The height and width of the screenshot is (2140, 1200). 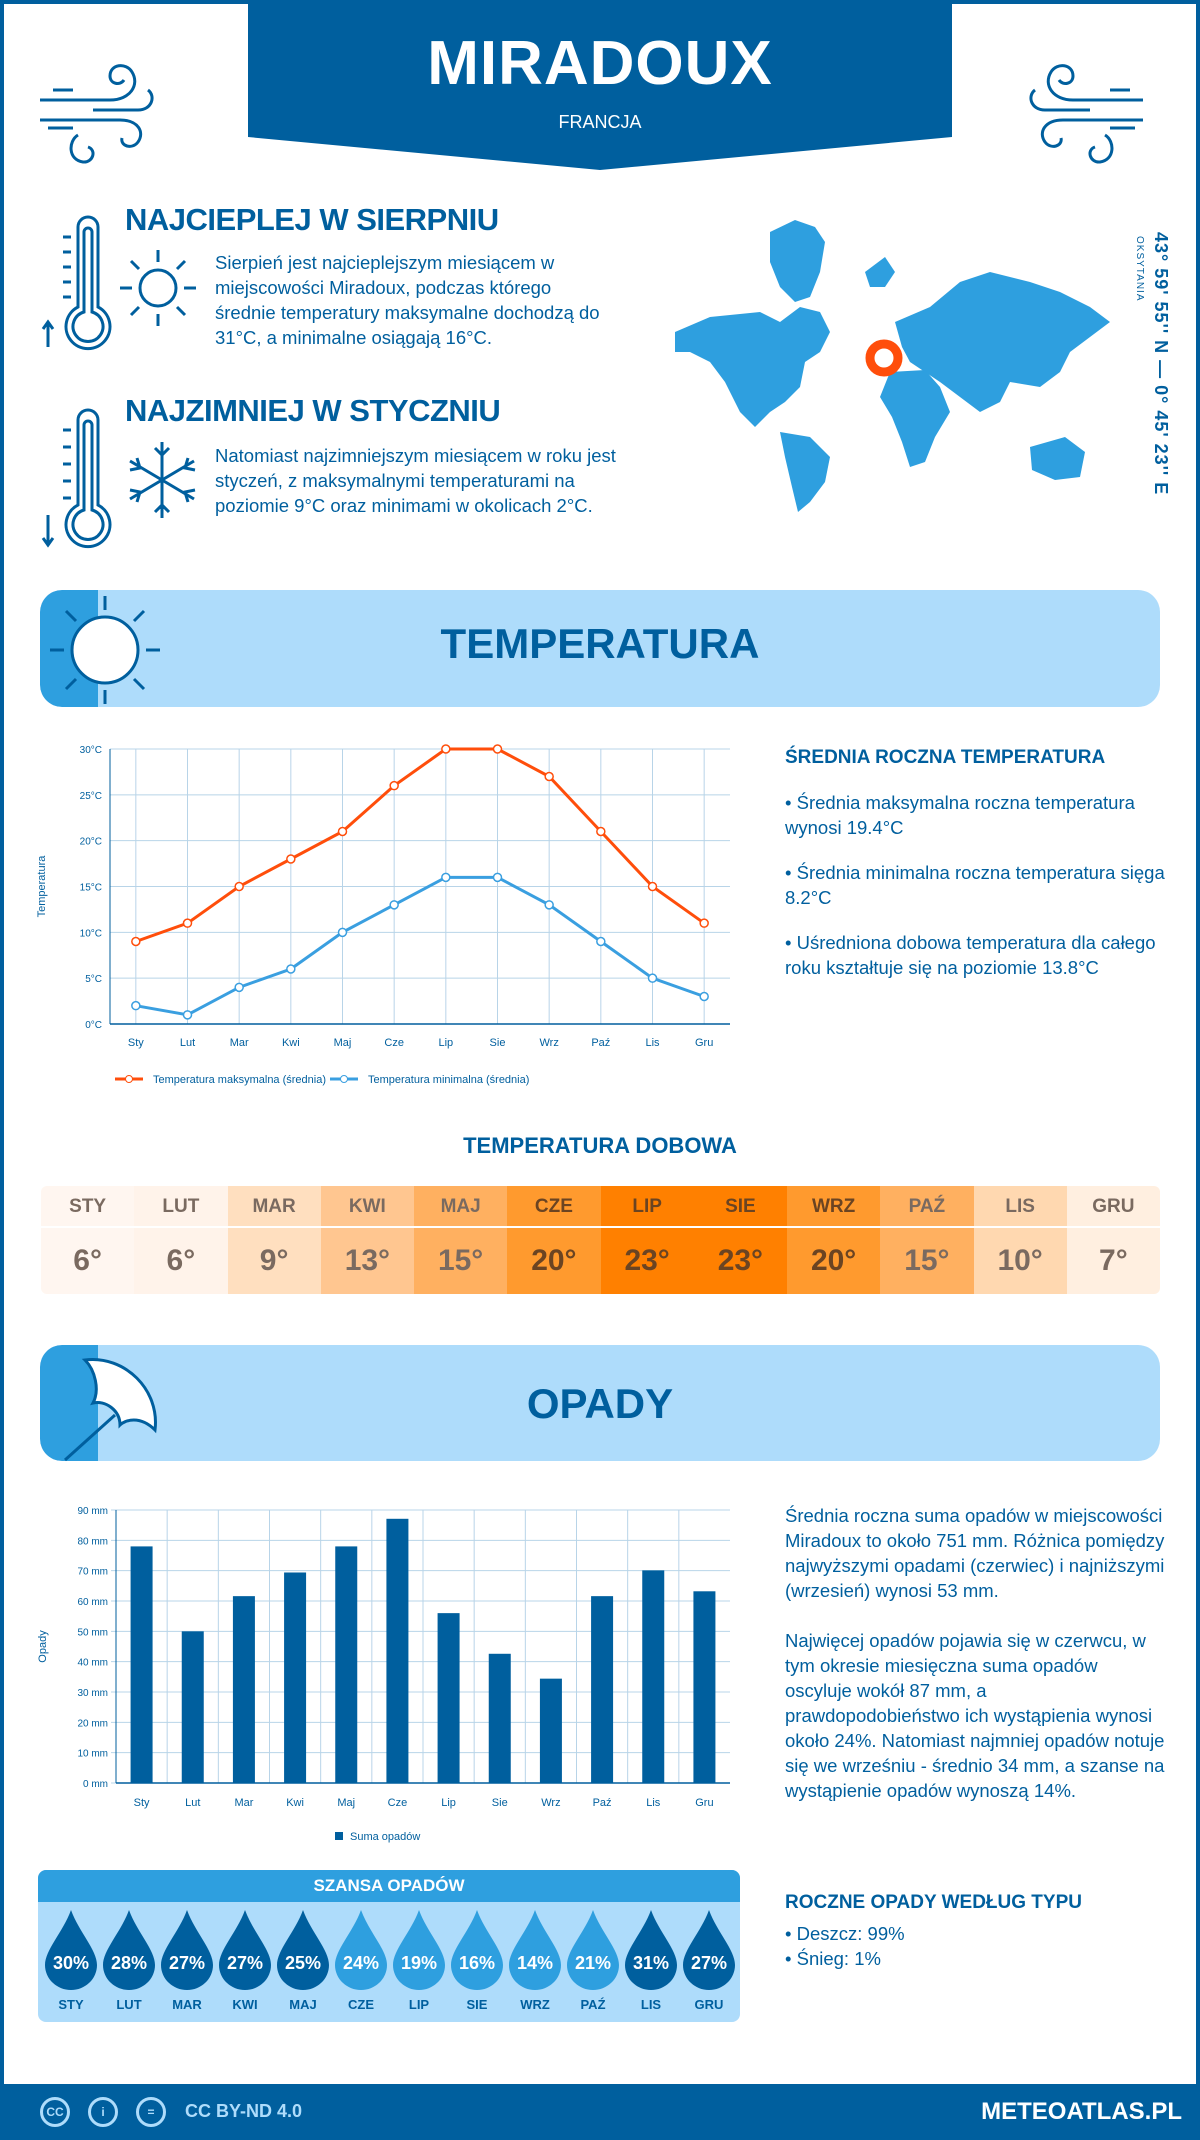 I want to click on cc-icon: CC, so click(x=55, y=2112).